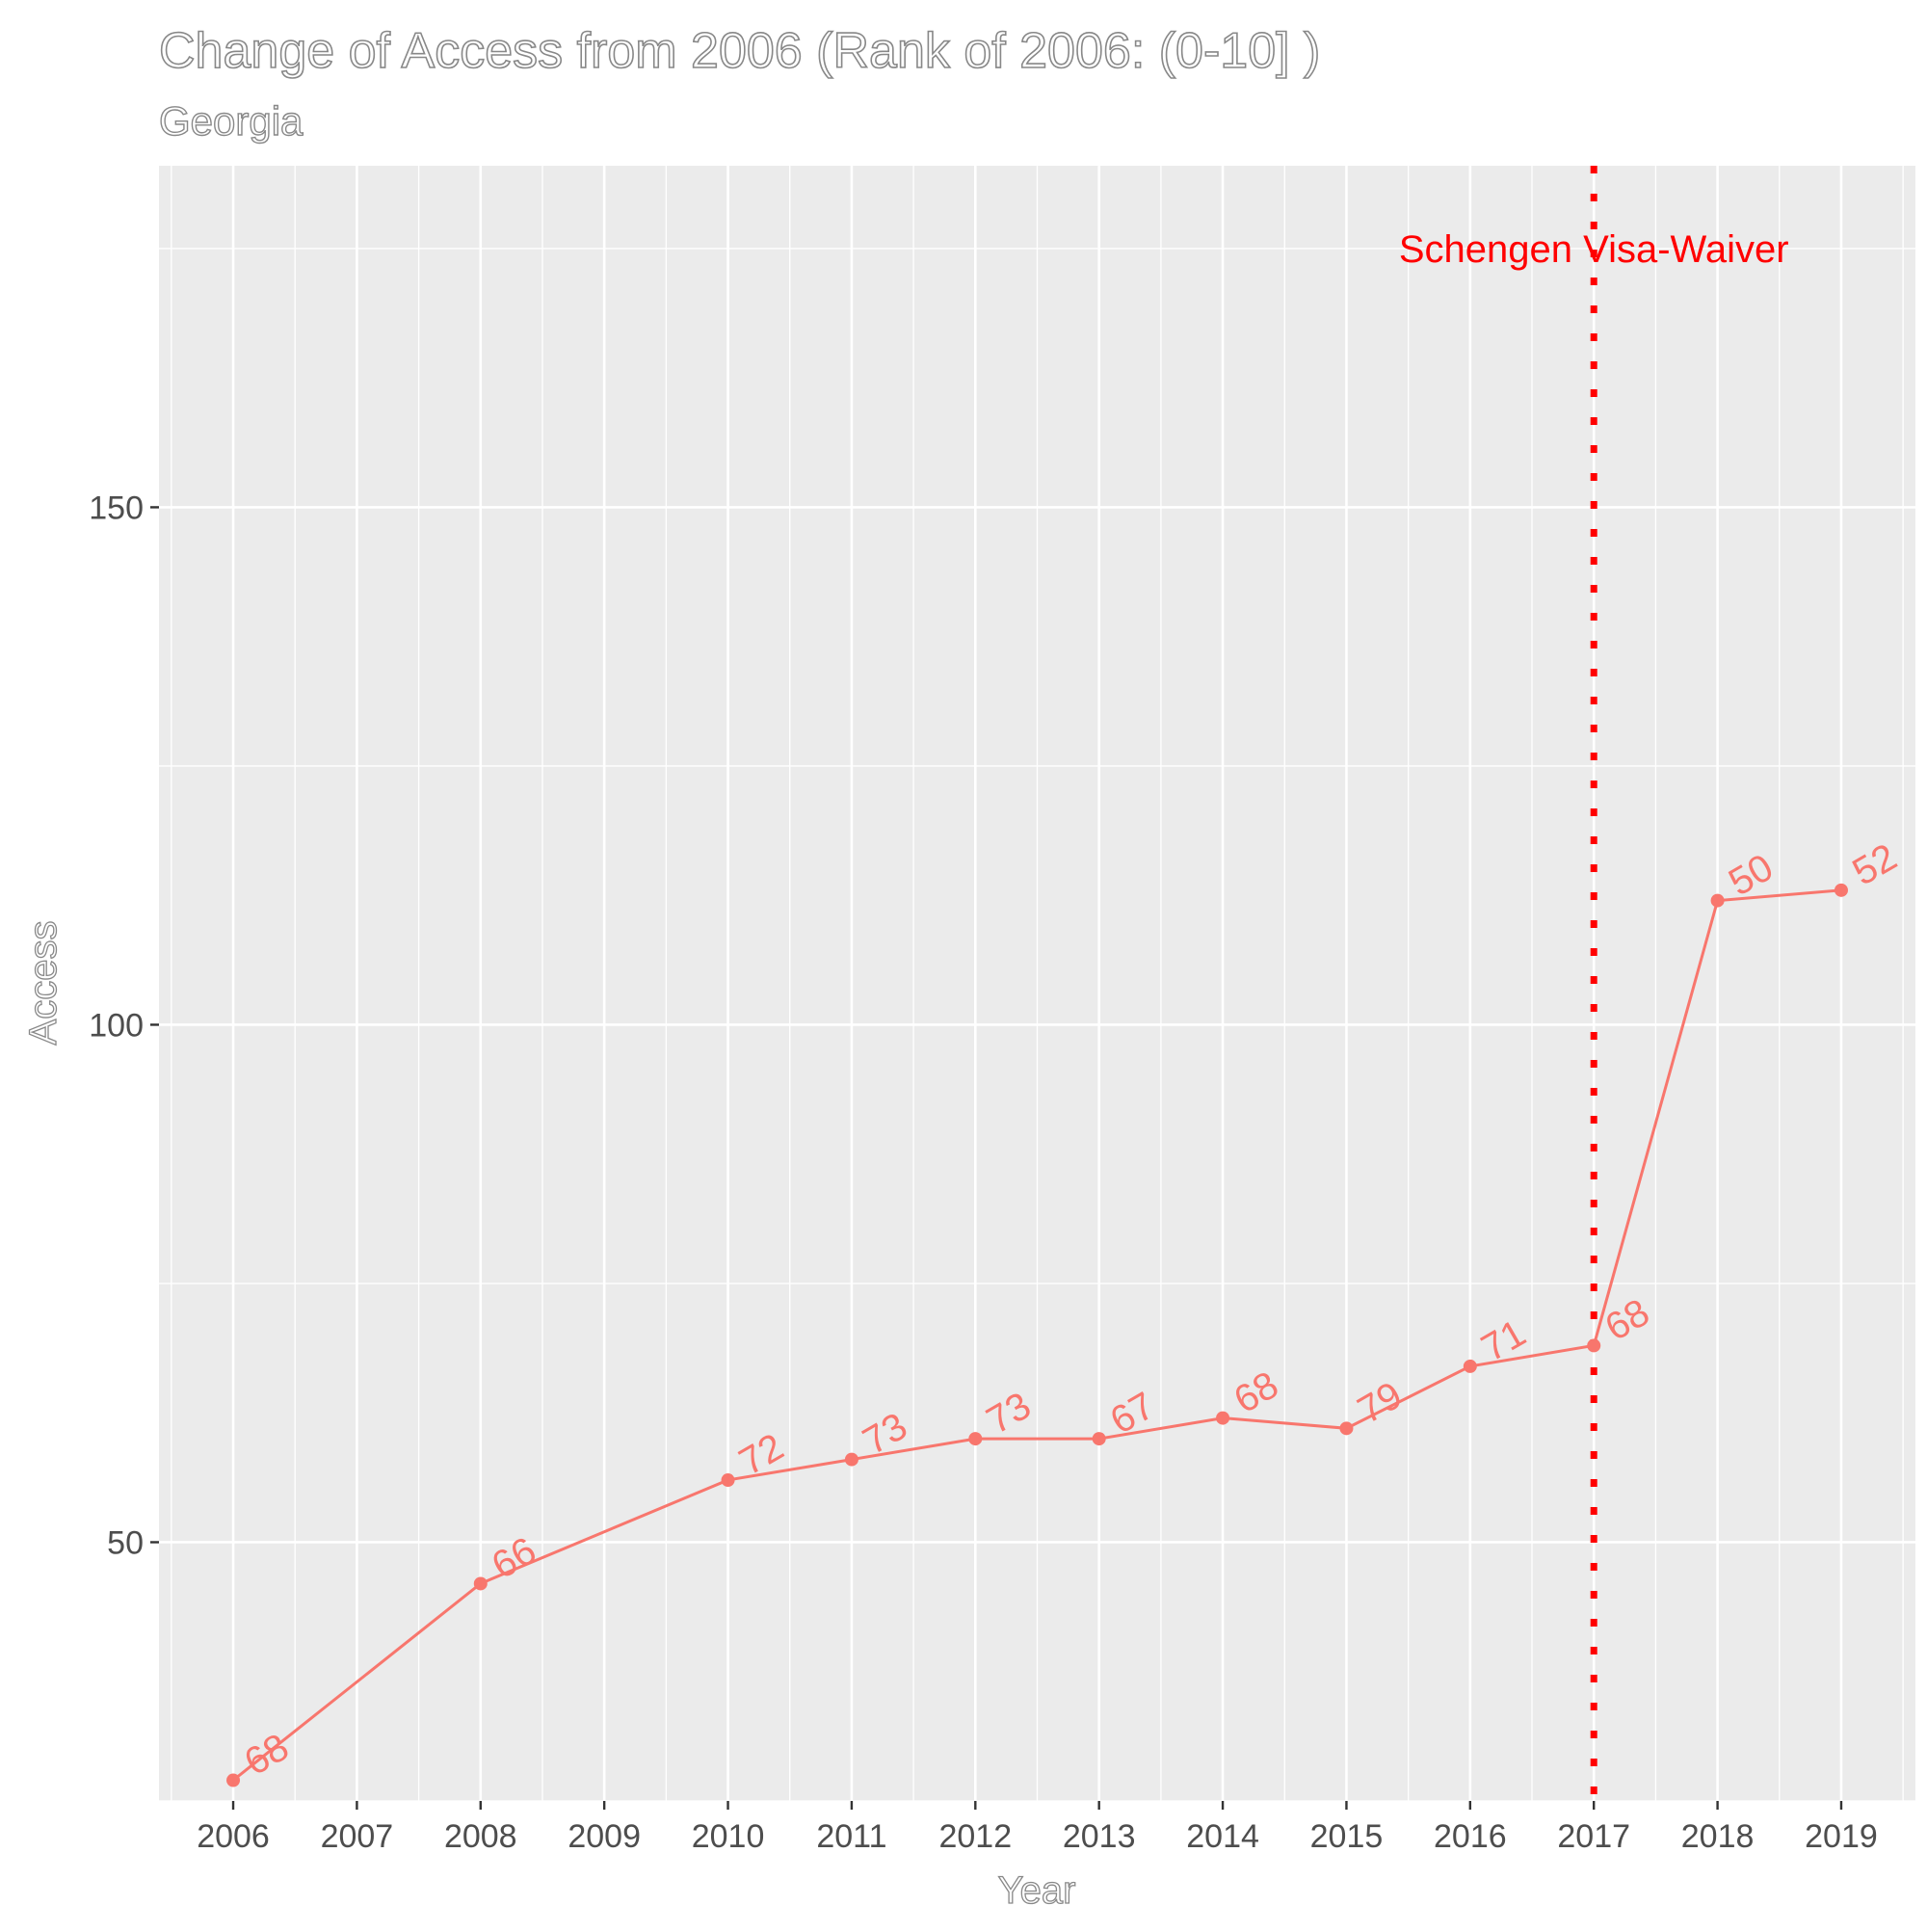  I want to click on x-tick-label: 2019, so click(1842, 1836).